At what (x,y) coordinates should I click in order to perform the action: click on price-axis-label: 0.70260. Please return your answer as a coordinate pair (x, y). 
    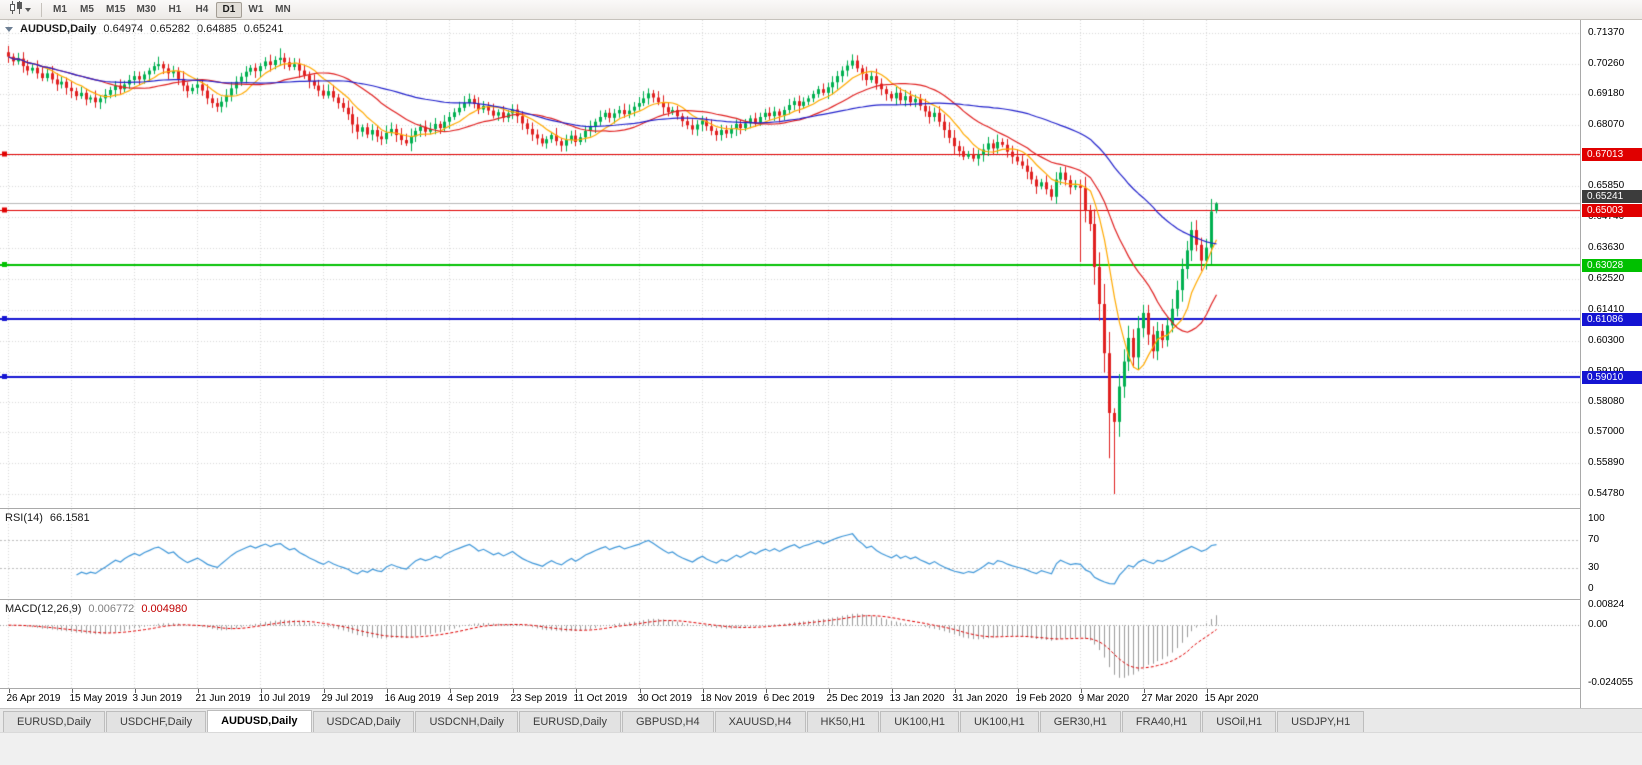
    Looking at the image, I should click on (1606, 63).